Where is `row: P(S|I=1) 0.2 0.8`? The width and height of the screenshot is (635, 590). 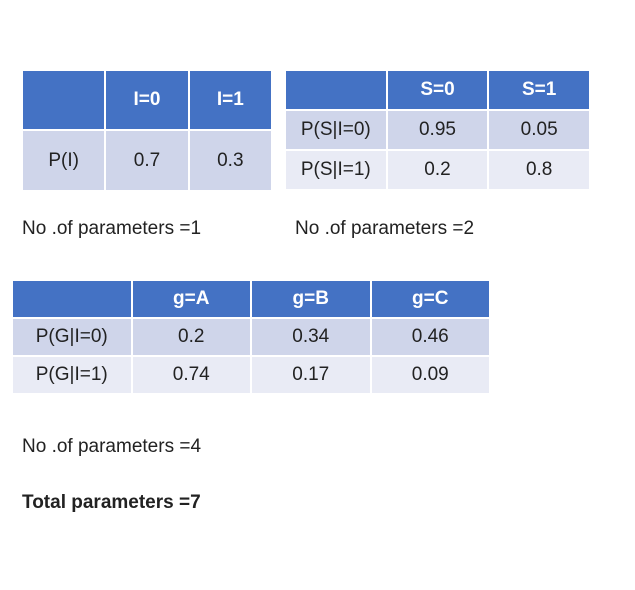 row: P(S|I=1) 0.2 0.8 is located at coordinates (437, 170).